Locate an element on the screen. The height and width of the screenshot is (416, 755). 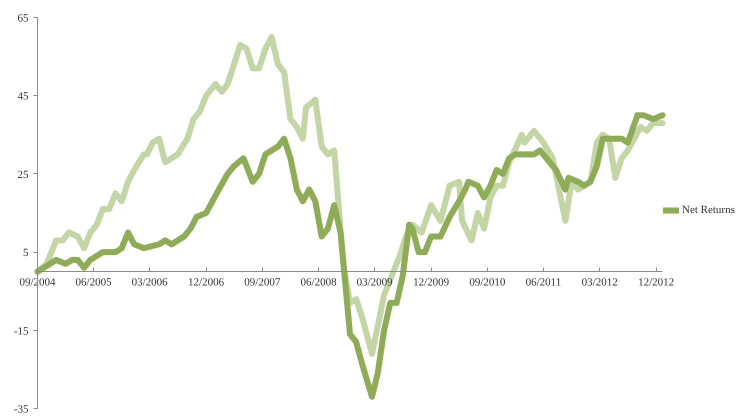
x-tick-label: 06/2008 is located at coordinates (319, 282).